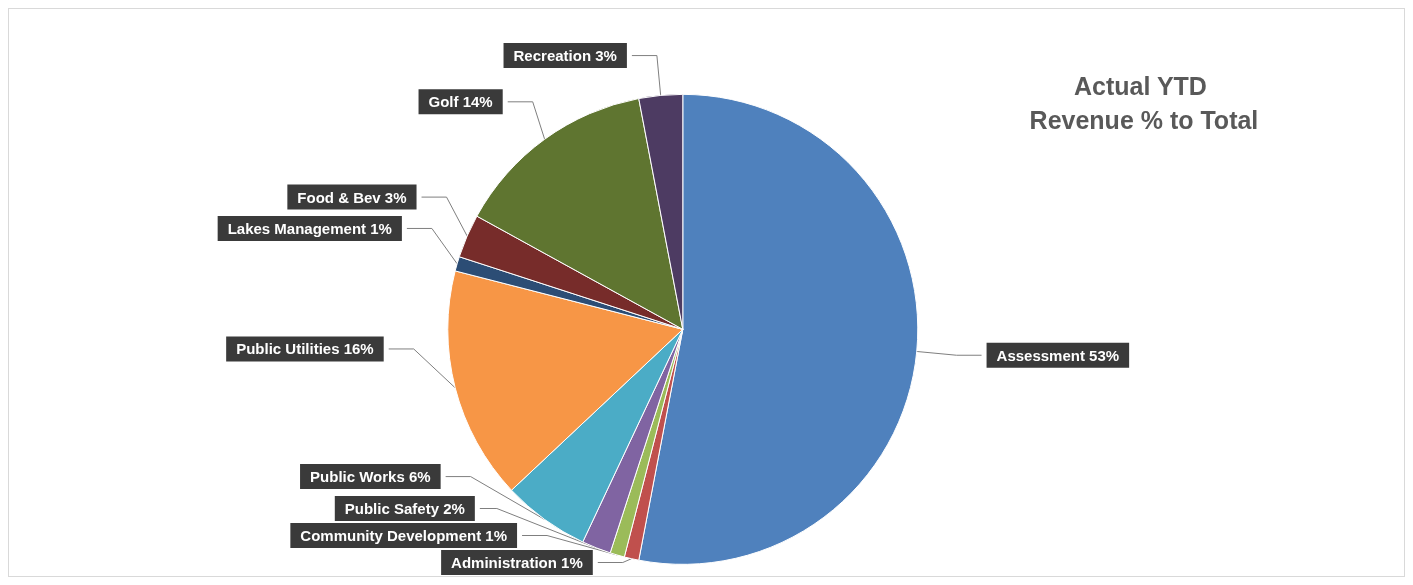 This screenshot has height=585, width=1413. I want to click on slice-label: Recreation 3%, so click(565, 56).